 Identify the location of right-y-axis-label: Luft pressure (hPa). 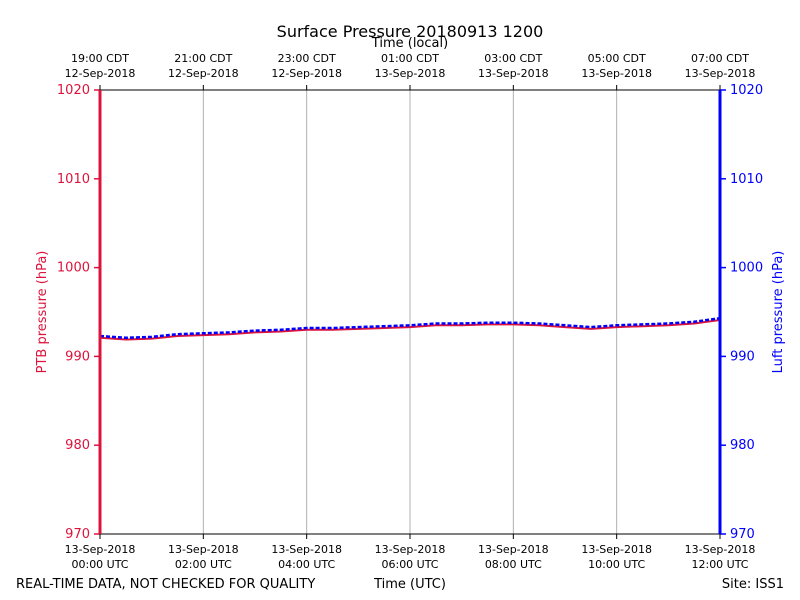
(778, 312).